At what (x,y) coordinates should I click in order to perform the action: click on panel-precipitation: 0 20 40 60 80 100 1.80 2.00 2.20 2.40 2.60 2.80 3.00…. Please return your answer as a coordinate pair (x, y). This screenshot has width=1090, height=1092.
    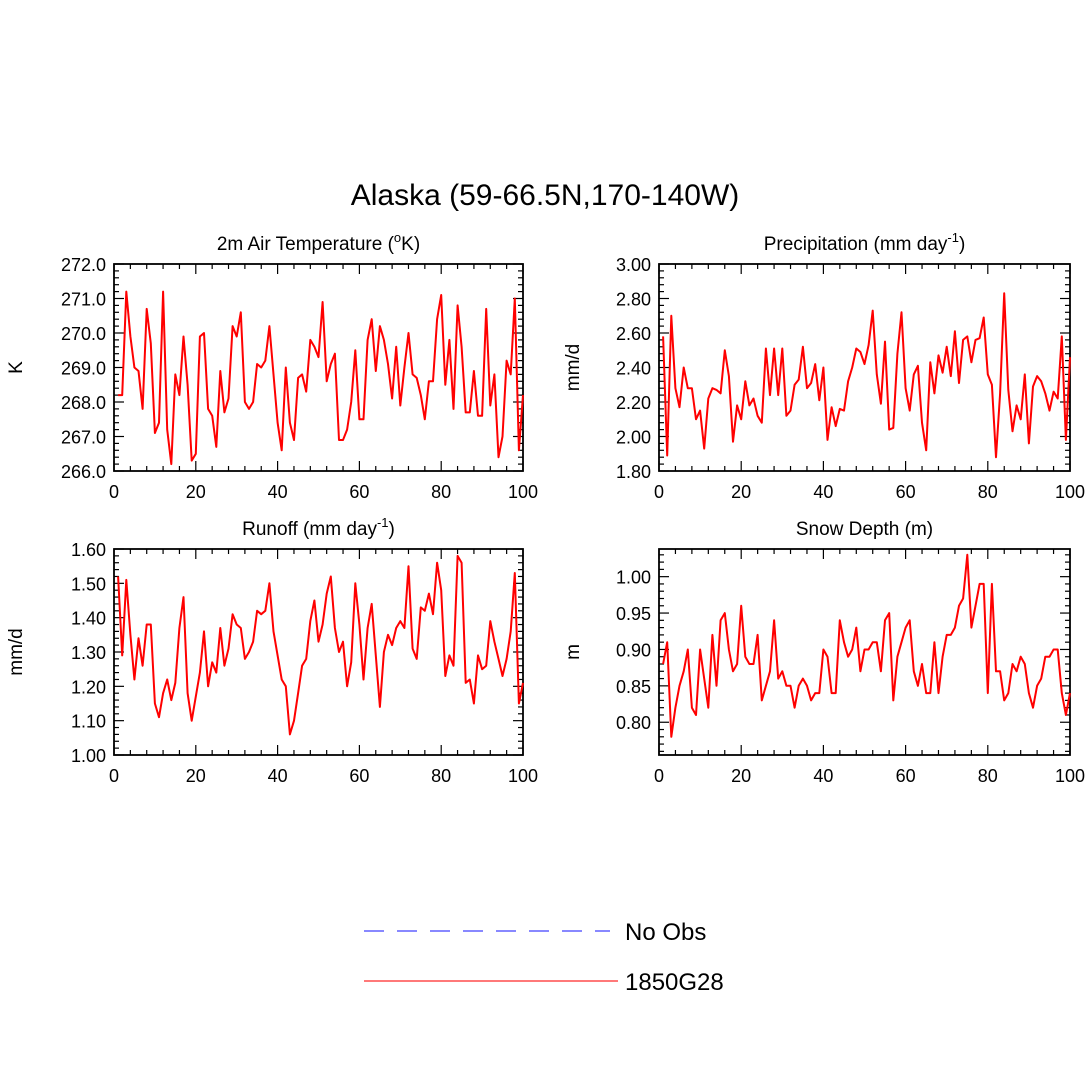
    Looking at the image, I should click on (824, 366).